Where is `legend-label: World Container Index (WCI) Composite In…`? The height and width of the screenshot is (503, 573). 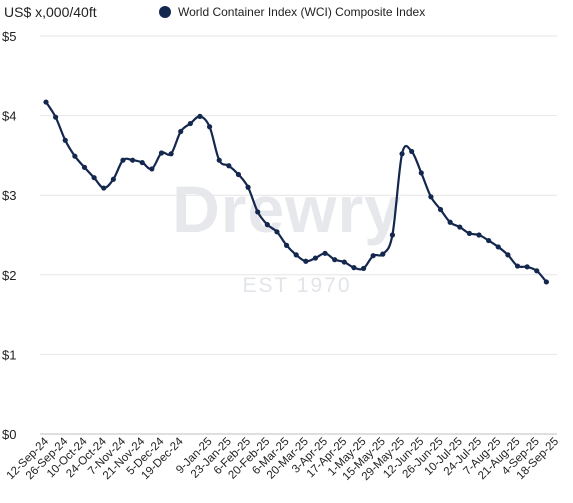
legend-label: World Container Index (WCI) Composite In… is located at coordinates (301, 12).